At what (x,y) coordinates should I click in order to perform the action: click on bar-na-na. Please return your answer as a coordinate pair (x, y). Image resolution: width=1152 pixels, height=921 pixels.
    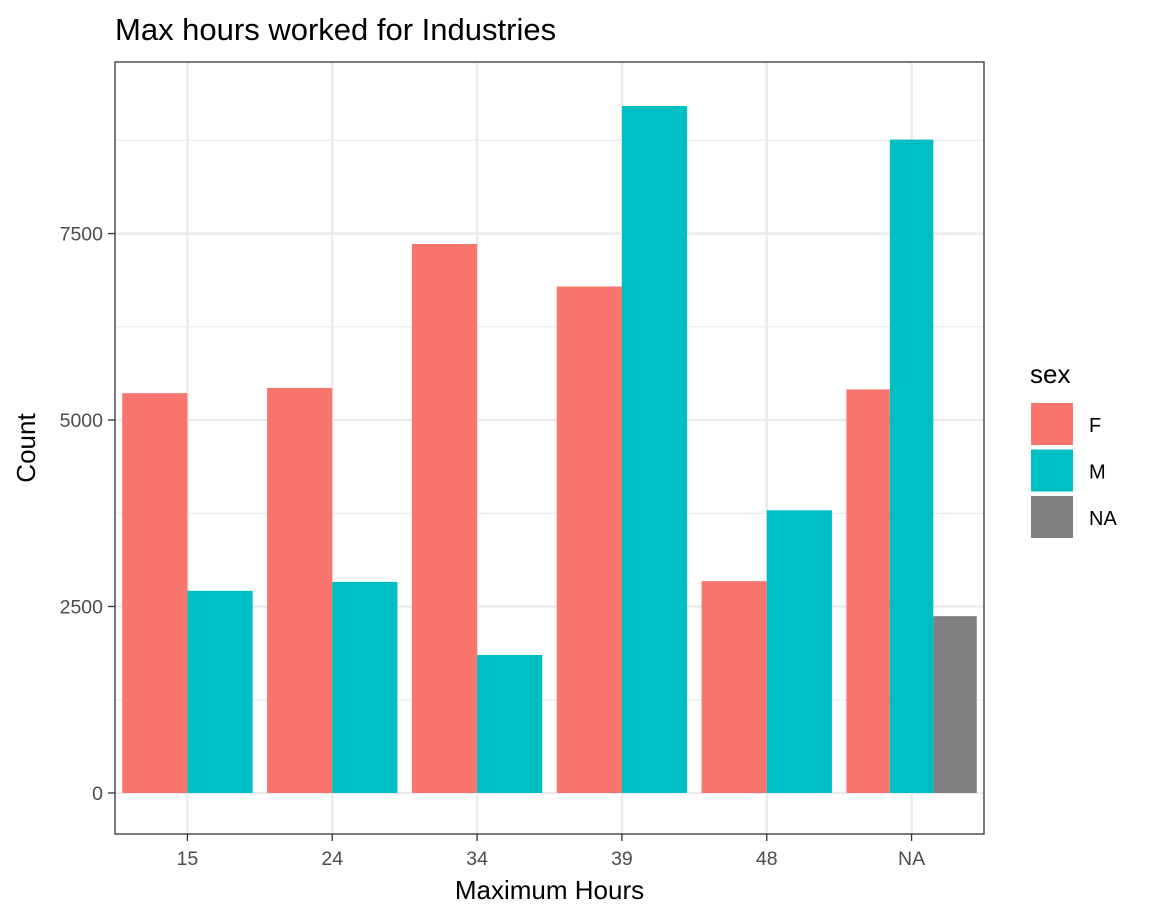
    Looking at the image, I should click on (955, 704).